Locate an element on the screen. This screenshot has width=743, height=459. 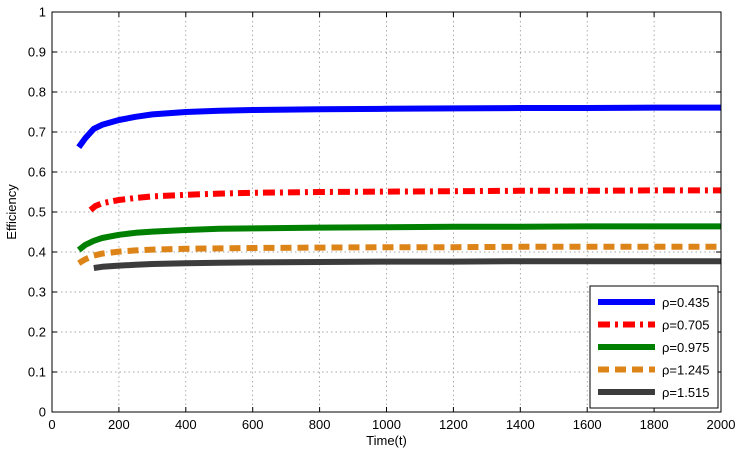
x-tick-label: 1600 is located at coordinates (587, 424).